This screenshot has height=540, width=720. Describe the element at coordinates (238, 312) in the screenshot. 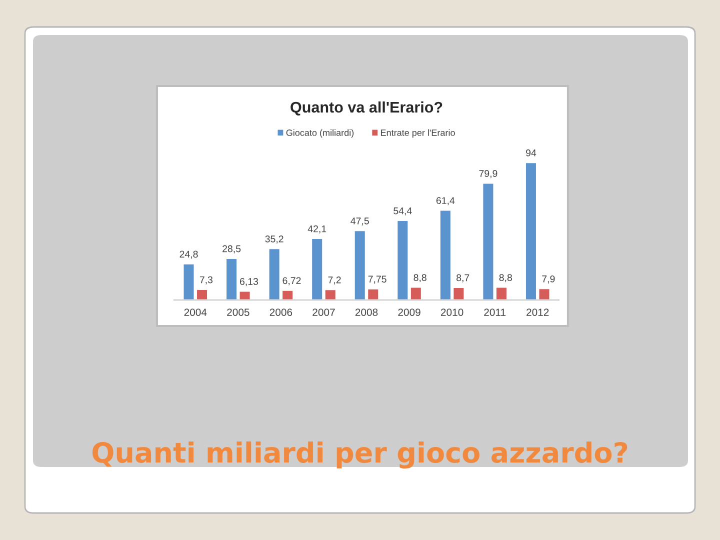

I see `x-tick-label: 2005` at that location.